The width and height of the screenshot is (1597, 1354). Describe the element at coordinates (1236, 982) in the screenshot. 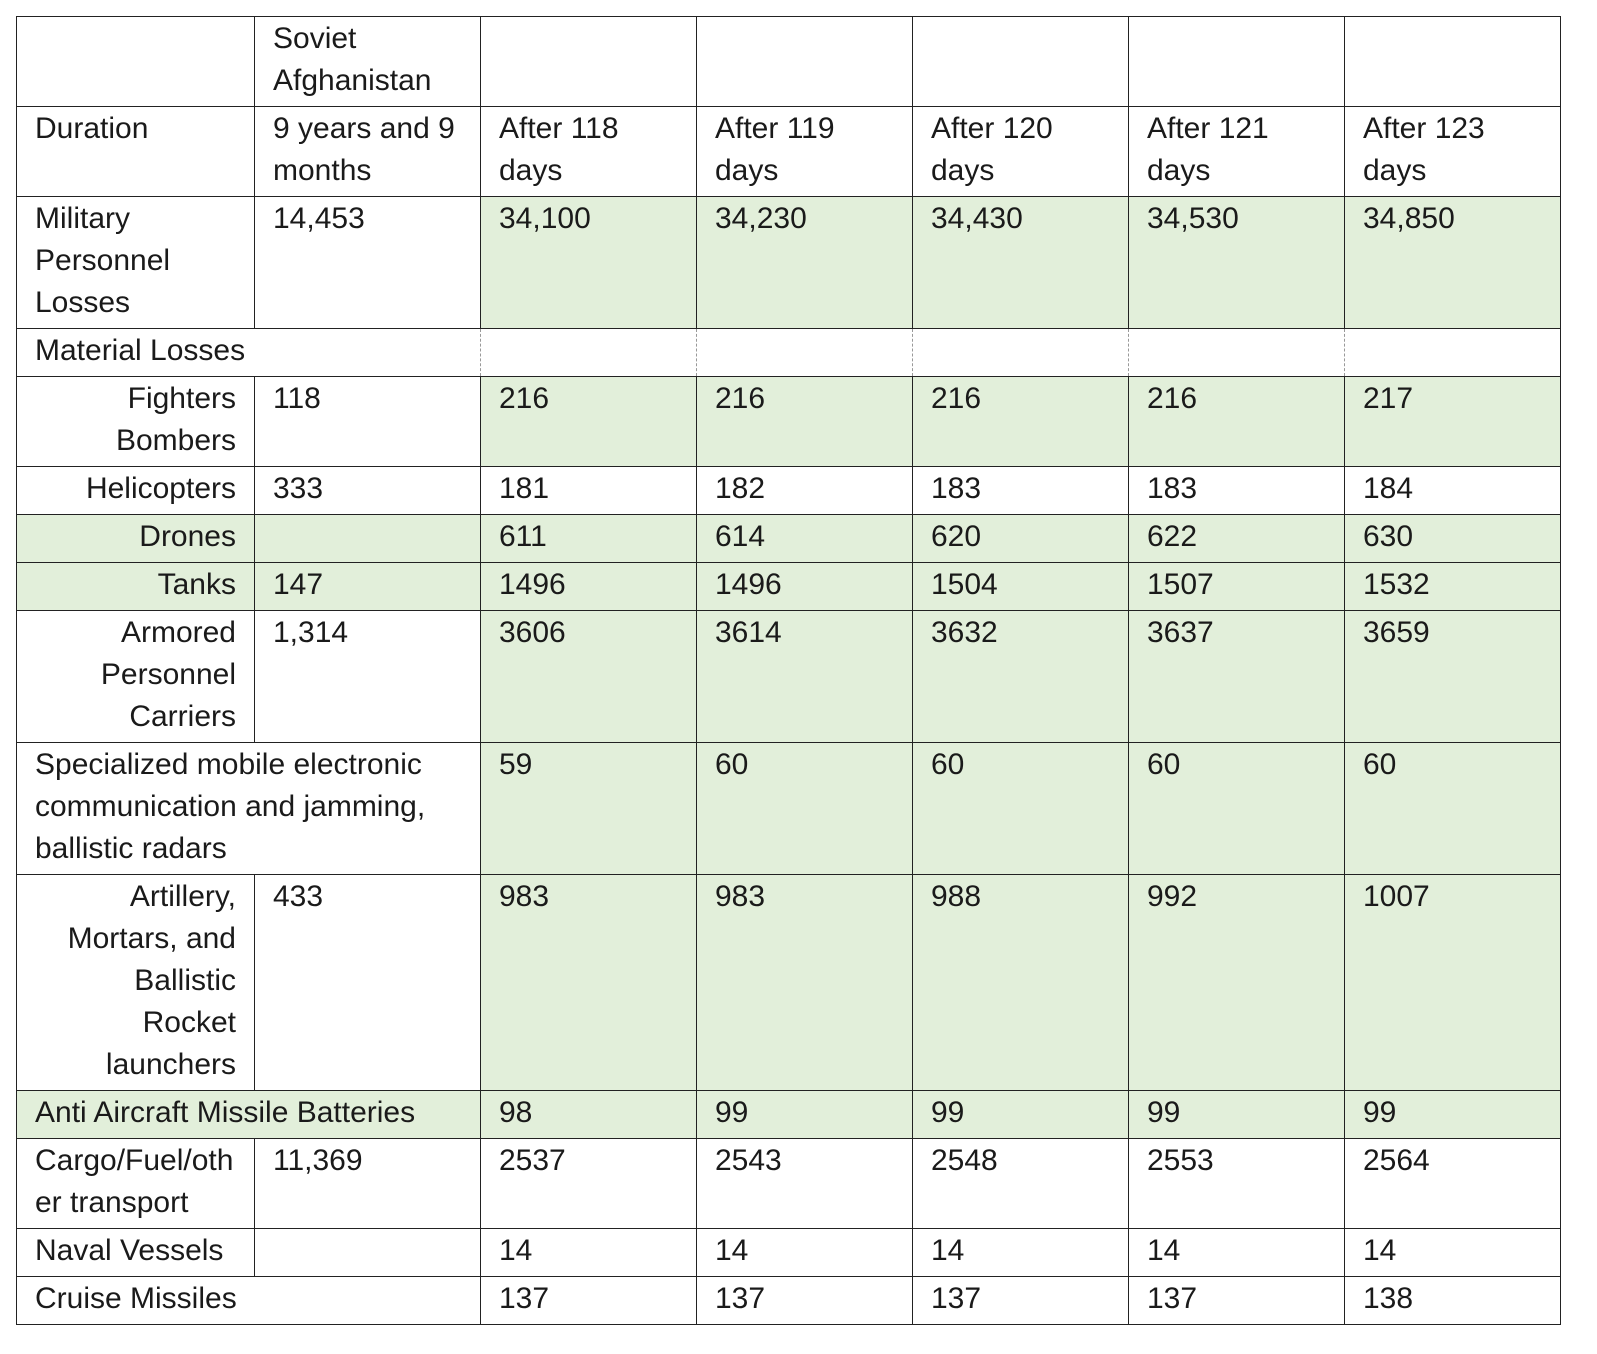

I see `value-cell: 992` at that location.